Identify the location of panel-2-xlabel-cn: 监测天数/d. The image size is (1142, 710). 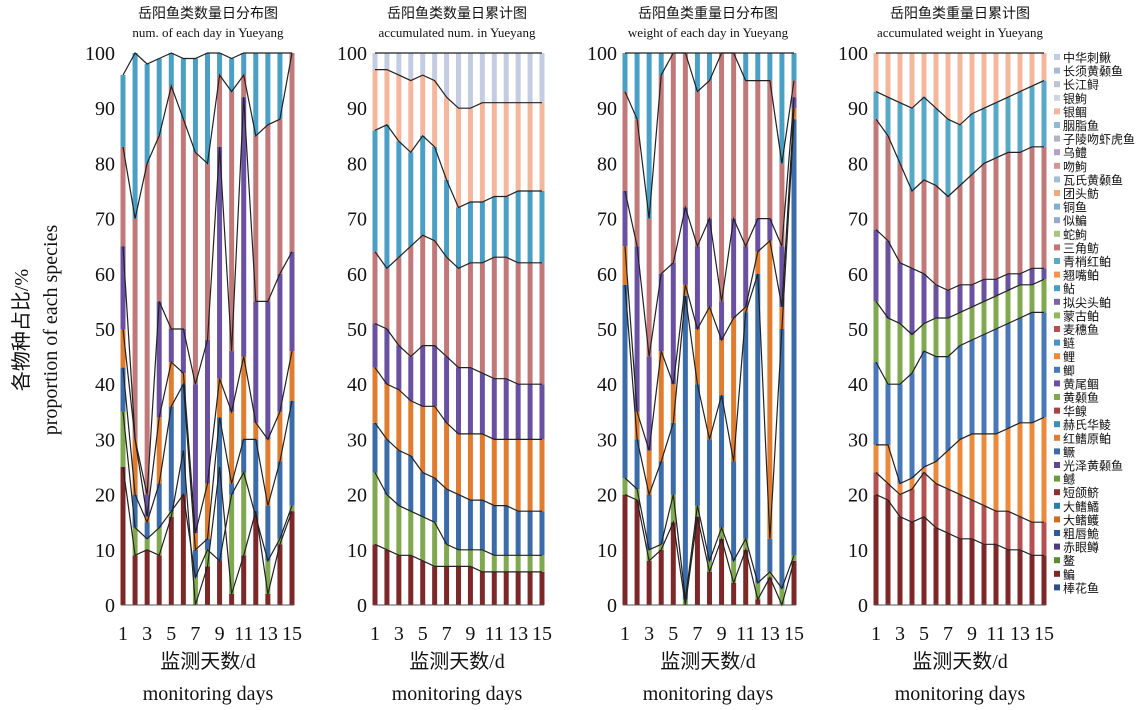
(457, 661).